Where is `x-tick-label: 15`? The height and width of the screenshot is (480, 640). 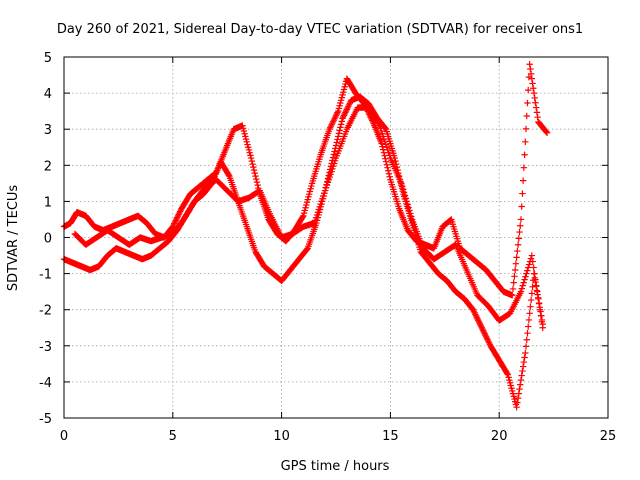 x-tick-label: 15 is located at coordinates (390, 436).